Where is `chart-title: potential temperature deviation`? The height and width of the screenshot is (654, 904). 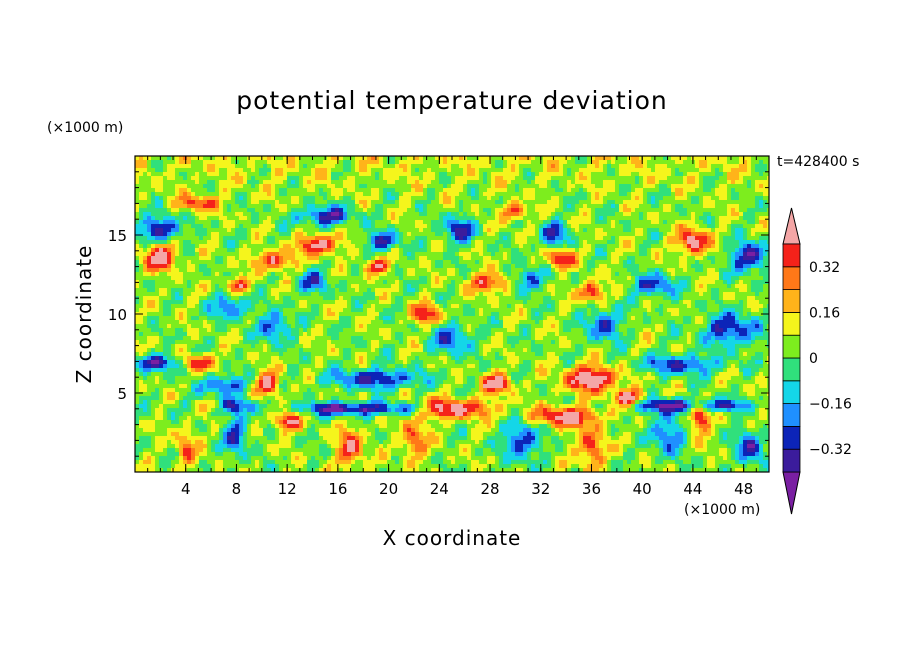
chart-title: potential temperature deviation is located at coordinates (452, 100).